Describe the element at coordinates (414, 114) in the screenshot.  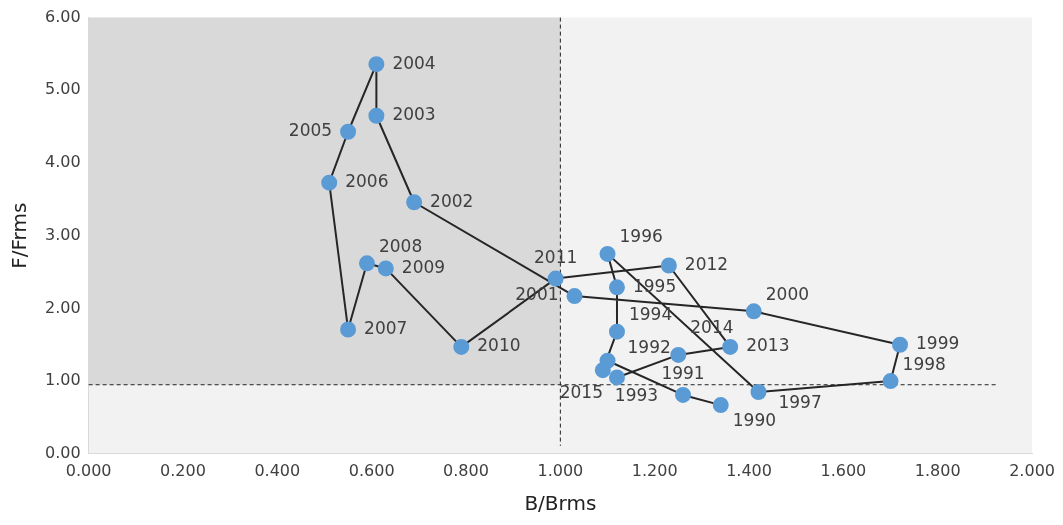
I see `annotation: 2003` at that location.